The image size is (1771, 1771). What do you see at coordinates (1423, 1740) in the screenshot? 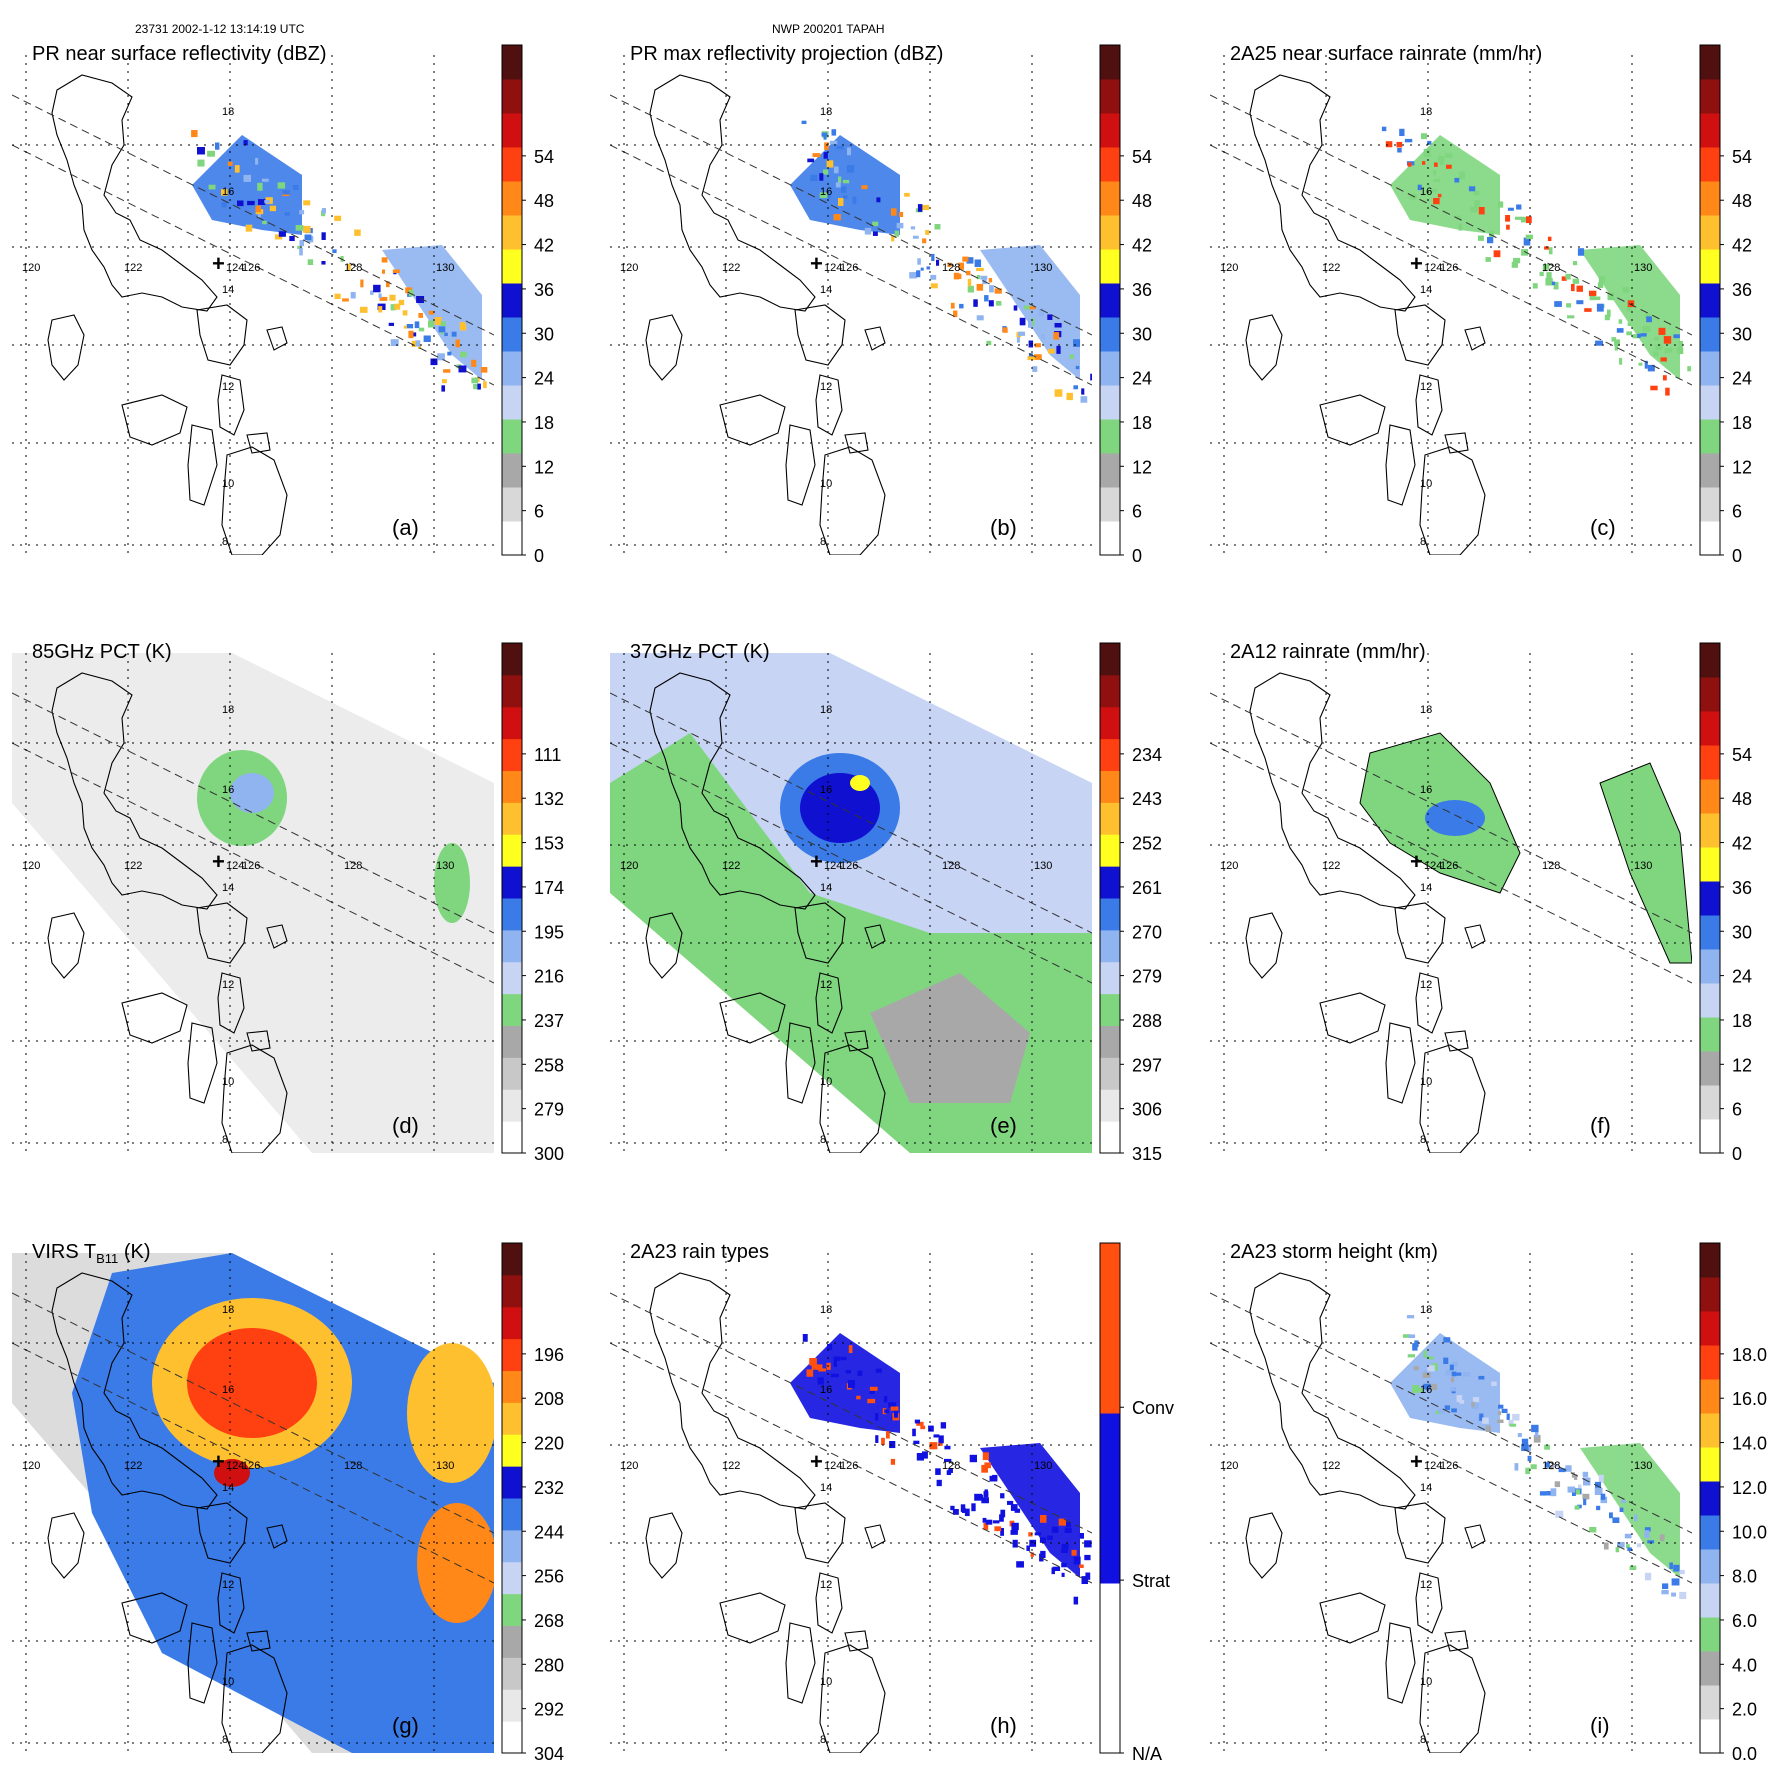
I see `lat-label-8: 8` at bounding box center [1423, 1740].